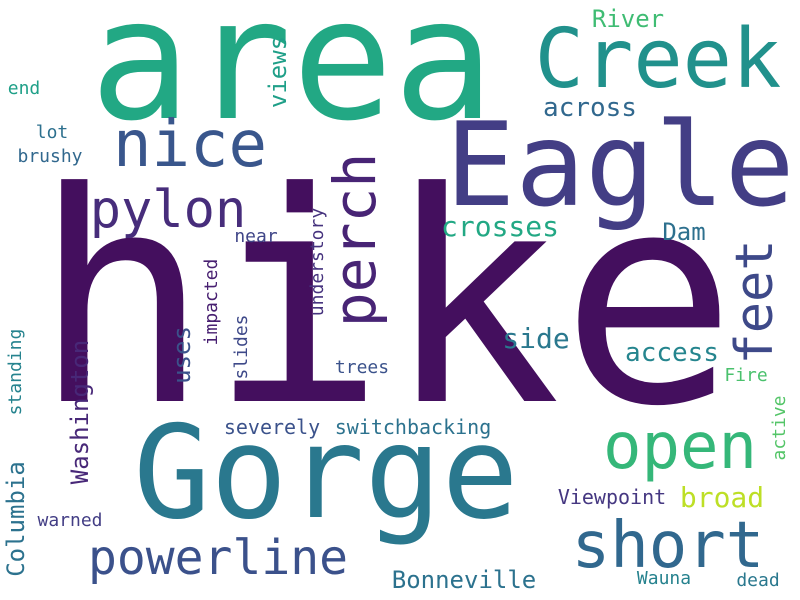 Image resolution: width=800 pixels, height=600 pixels. What do you see at coordinates (590, 108) in the screenshot?
I see `word-across: across` at bounding box center [590, 108].